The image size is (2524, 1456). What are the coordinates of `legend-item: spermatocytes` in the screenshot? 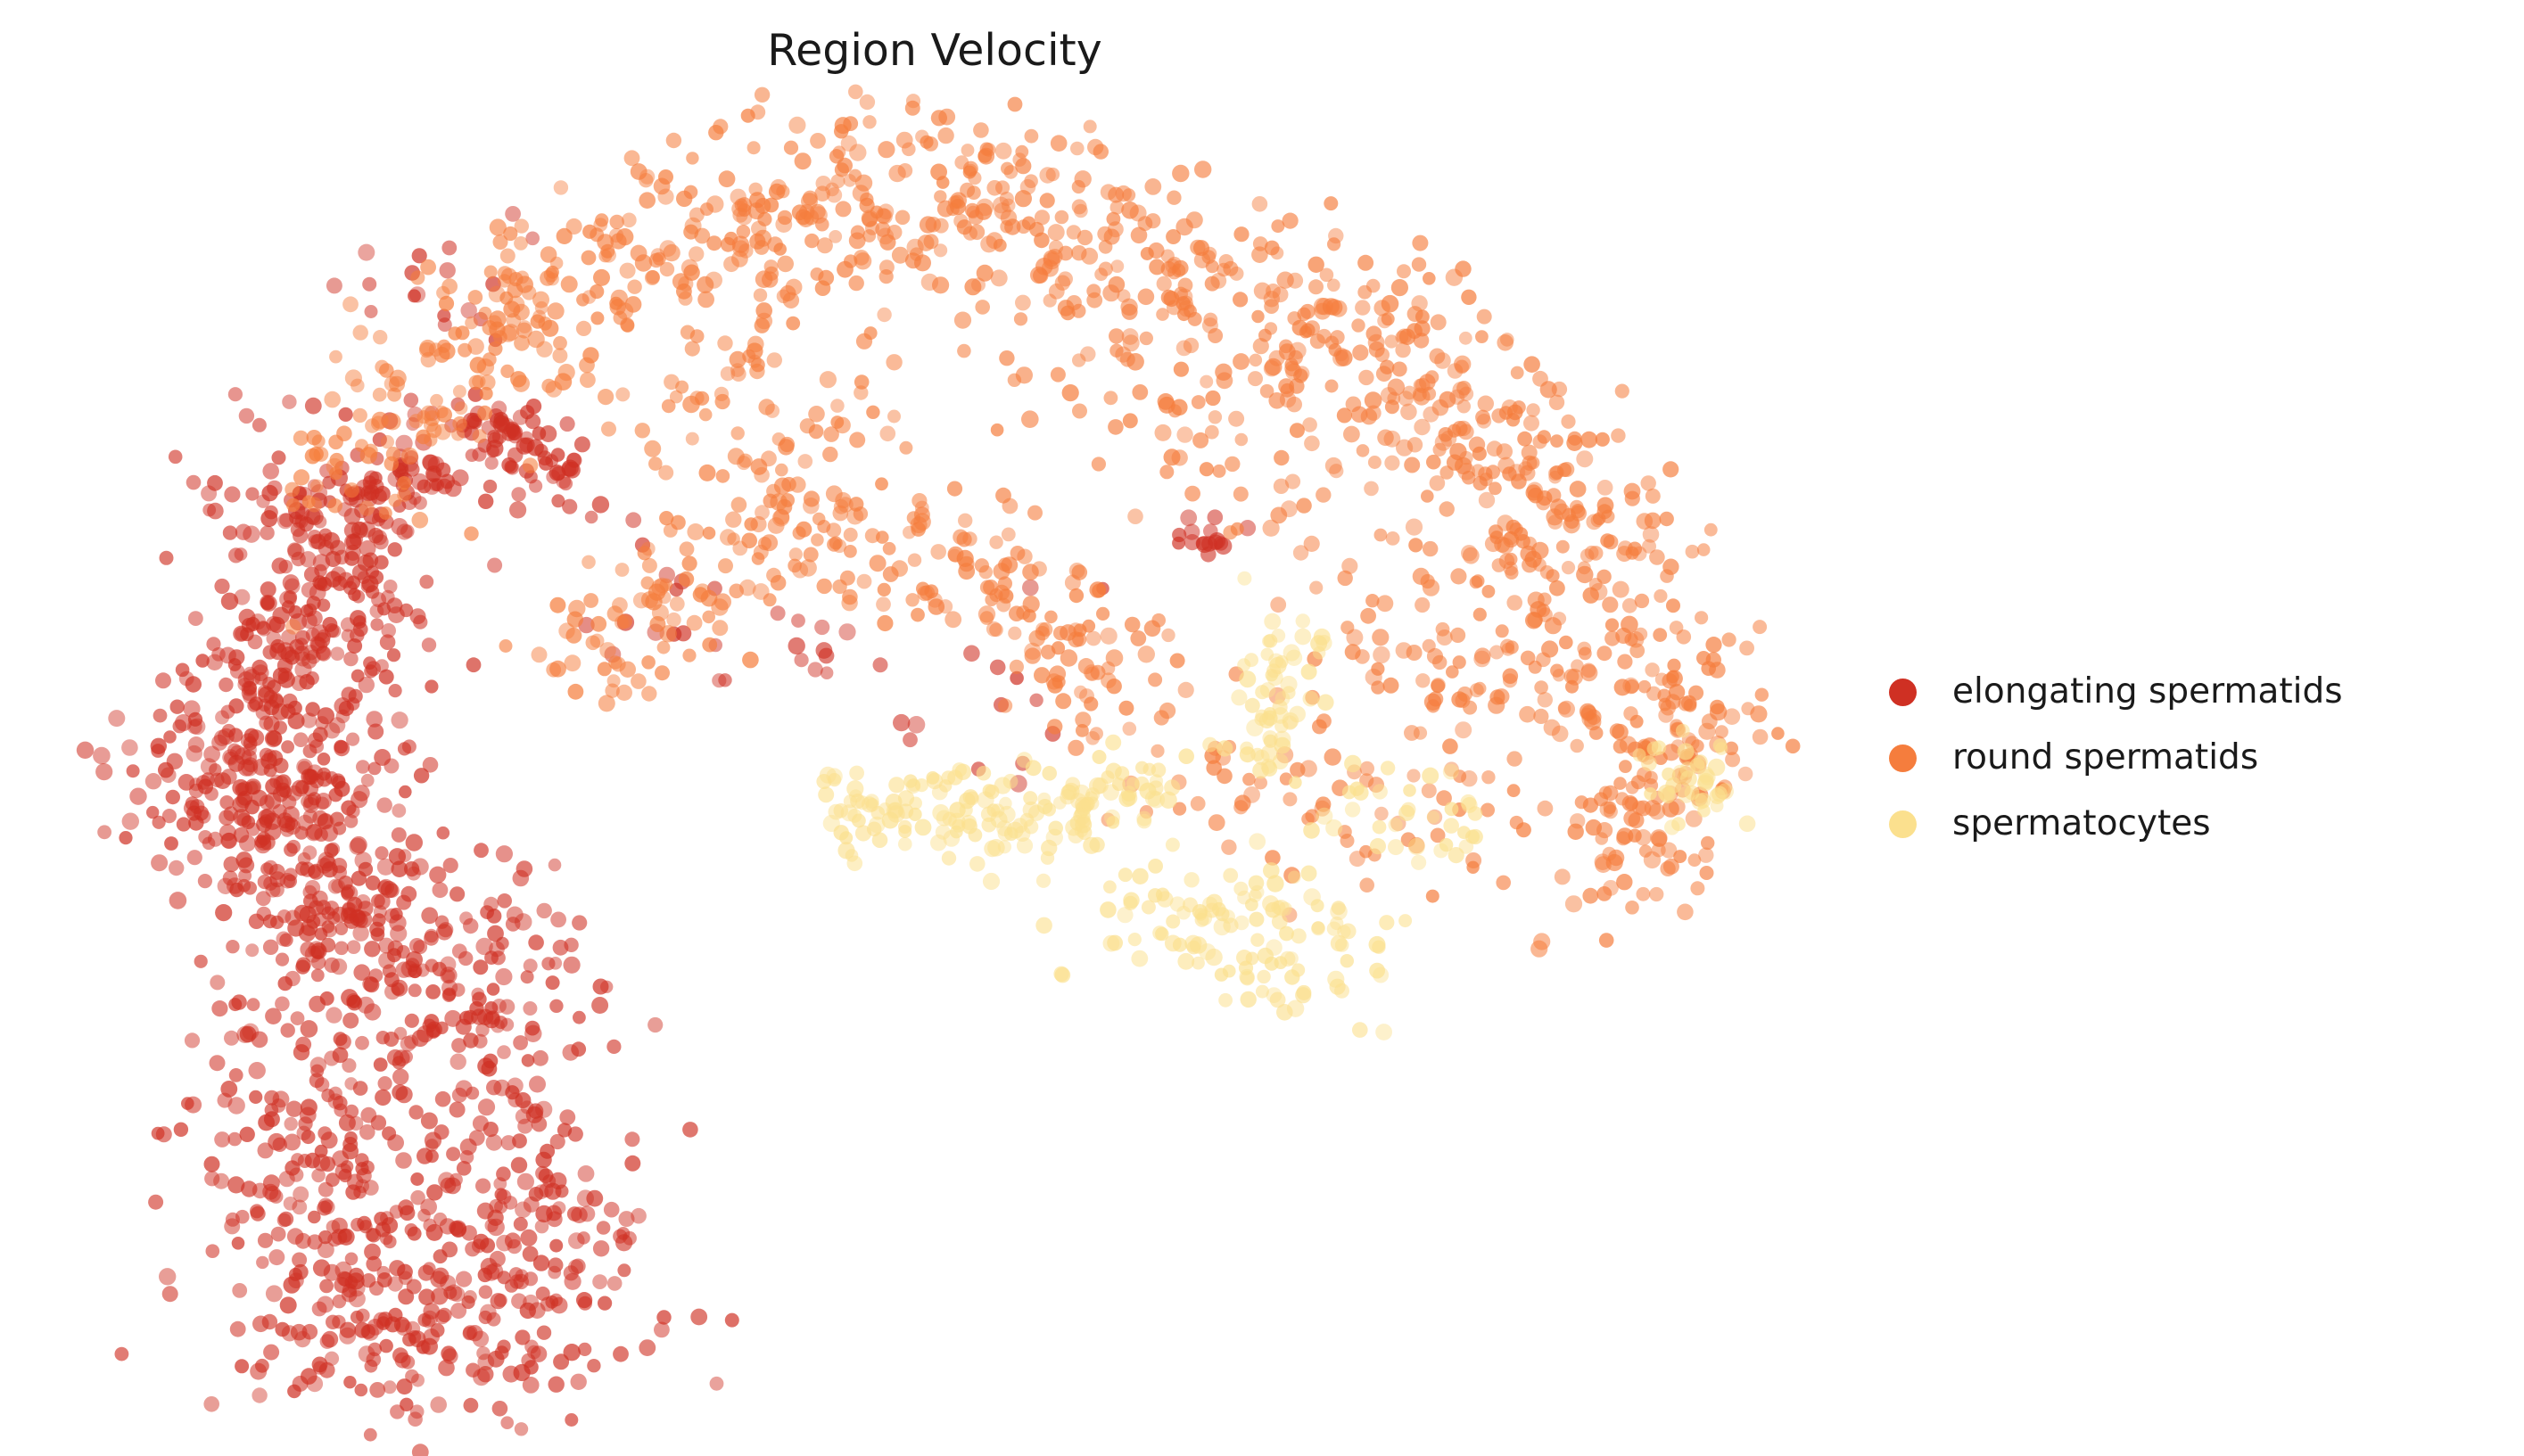 It's located at (2116, 823).